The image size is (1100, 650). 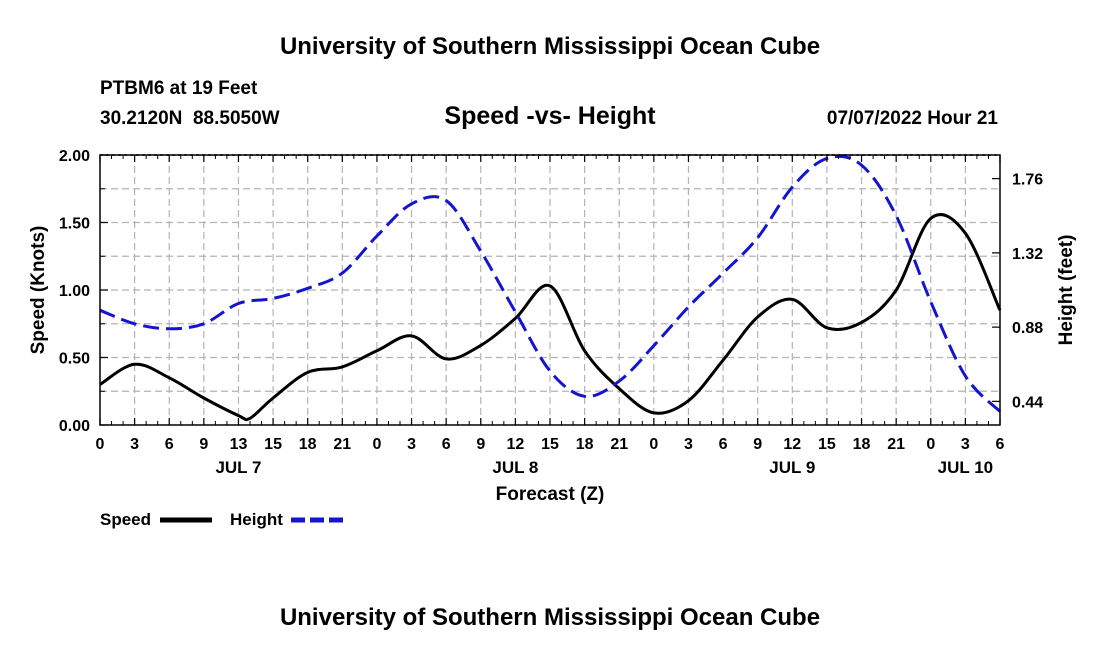 What do you see at coordinates (74, 426) in the screenshot?
I see `y-tick-label: 0.00` at bounding box center [74, 426].